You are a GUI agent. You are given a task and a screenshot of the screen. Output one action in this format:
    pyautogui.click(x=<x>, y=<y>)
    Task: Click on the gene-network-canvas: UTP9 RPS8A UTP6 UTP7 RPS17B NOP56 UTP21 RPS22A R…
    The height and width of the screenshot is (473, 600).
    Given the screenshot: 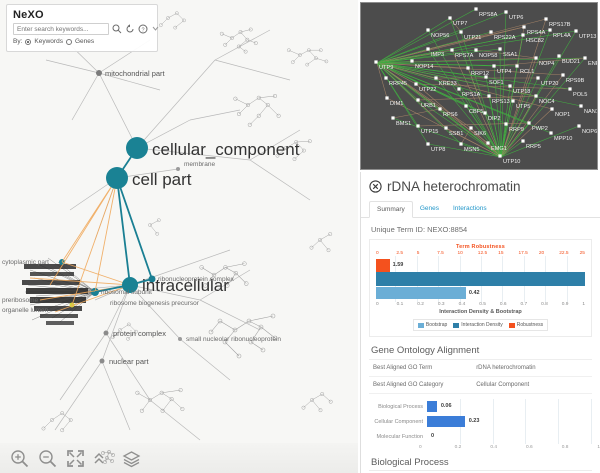 What is the action you would take?
    pyautogui.click(x=479, y=86)
    